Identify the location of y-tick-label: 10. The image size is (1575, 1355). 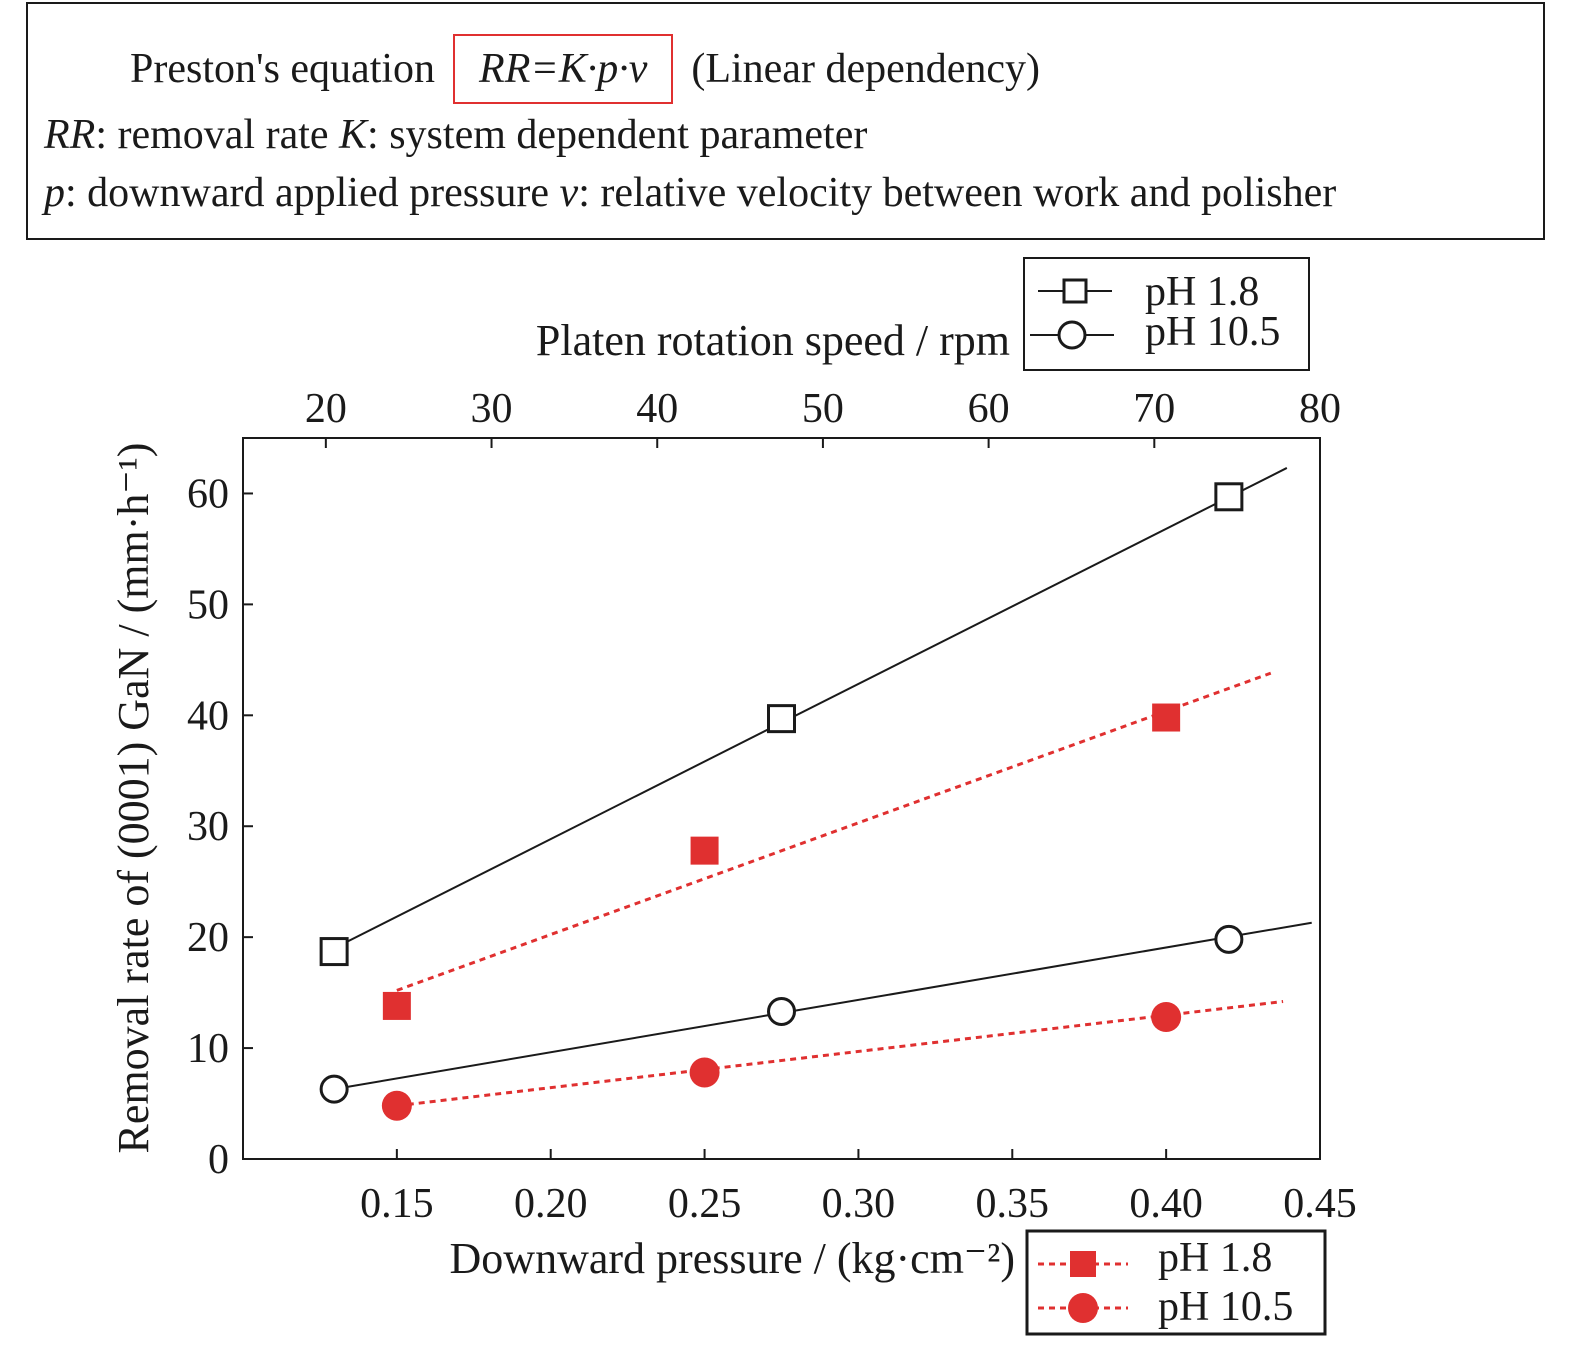
(208, 1049).